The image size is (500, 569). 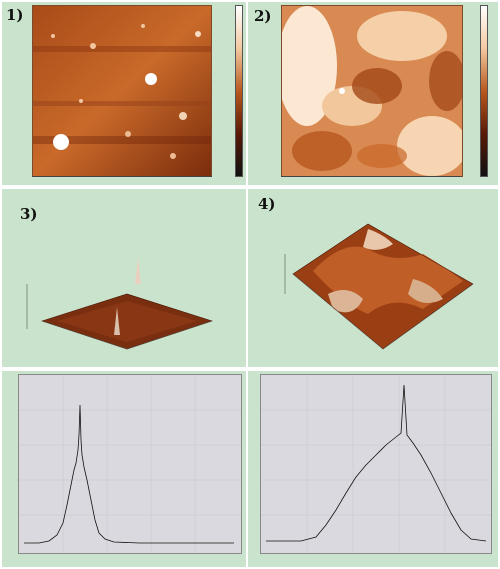 What do you see at coordinates (29, 214) in the screenshot?
I see `panel-label-3: 3)` at bounding box center [29, 214].